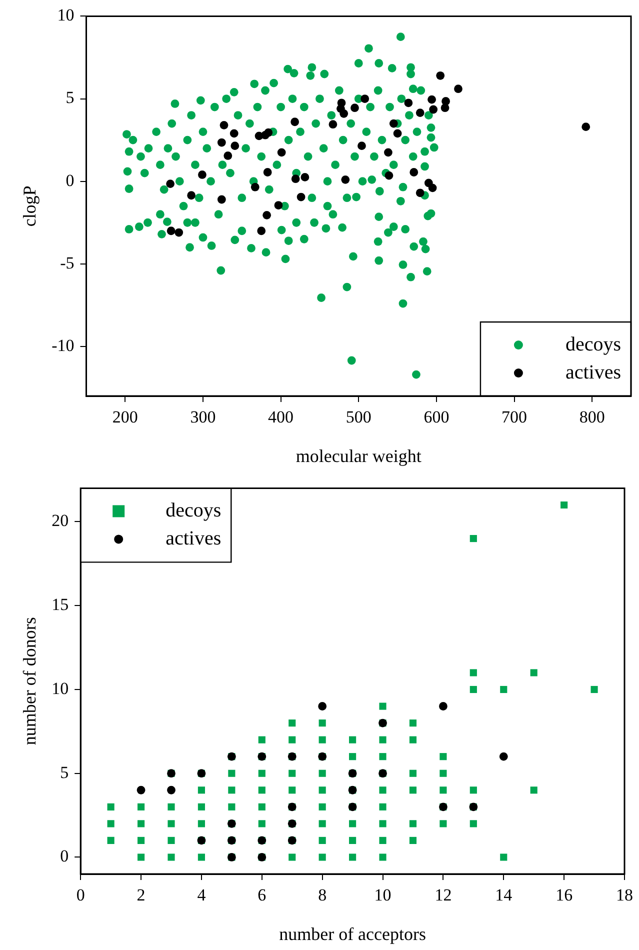  I want to click on x-tick-label: 16, so click(564, 895).